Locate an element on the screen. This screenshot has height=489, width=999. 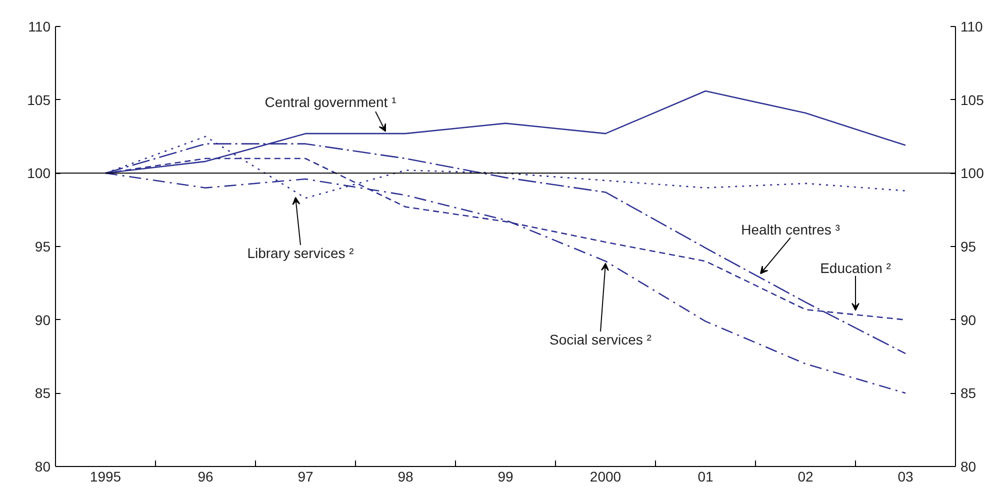
x-tick-label: 97 is located at coordinates (306, 476).